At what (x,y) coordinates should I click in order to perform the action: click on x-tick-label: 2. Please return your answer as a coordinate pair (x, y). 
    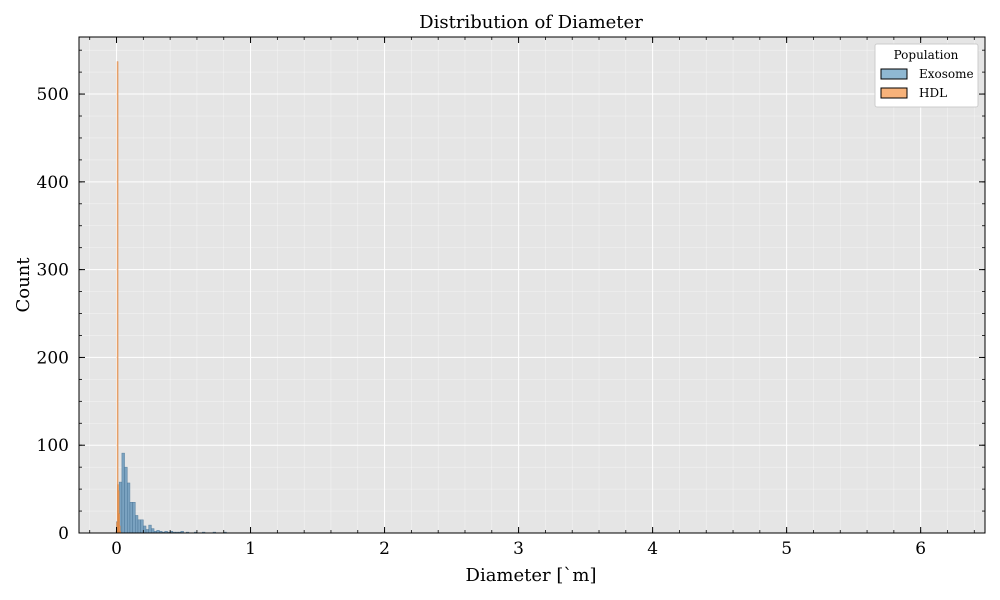
    Looking at the image, I should click on (384, 549).